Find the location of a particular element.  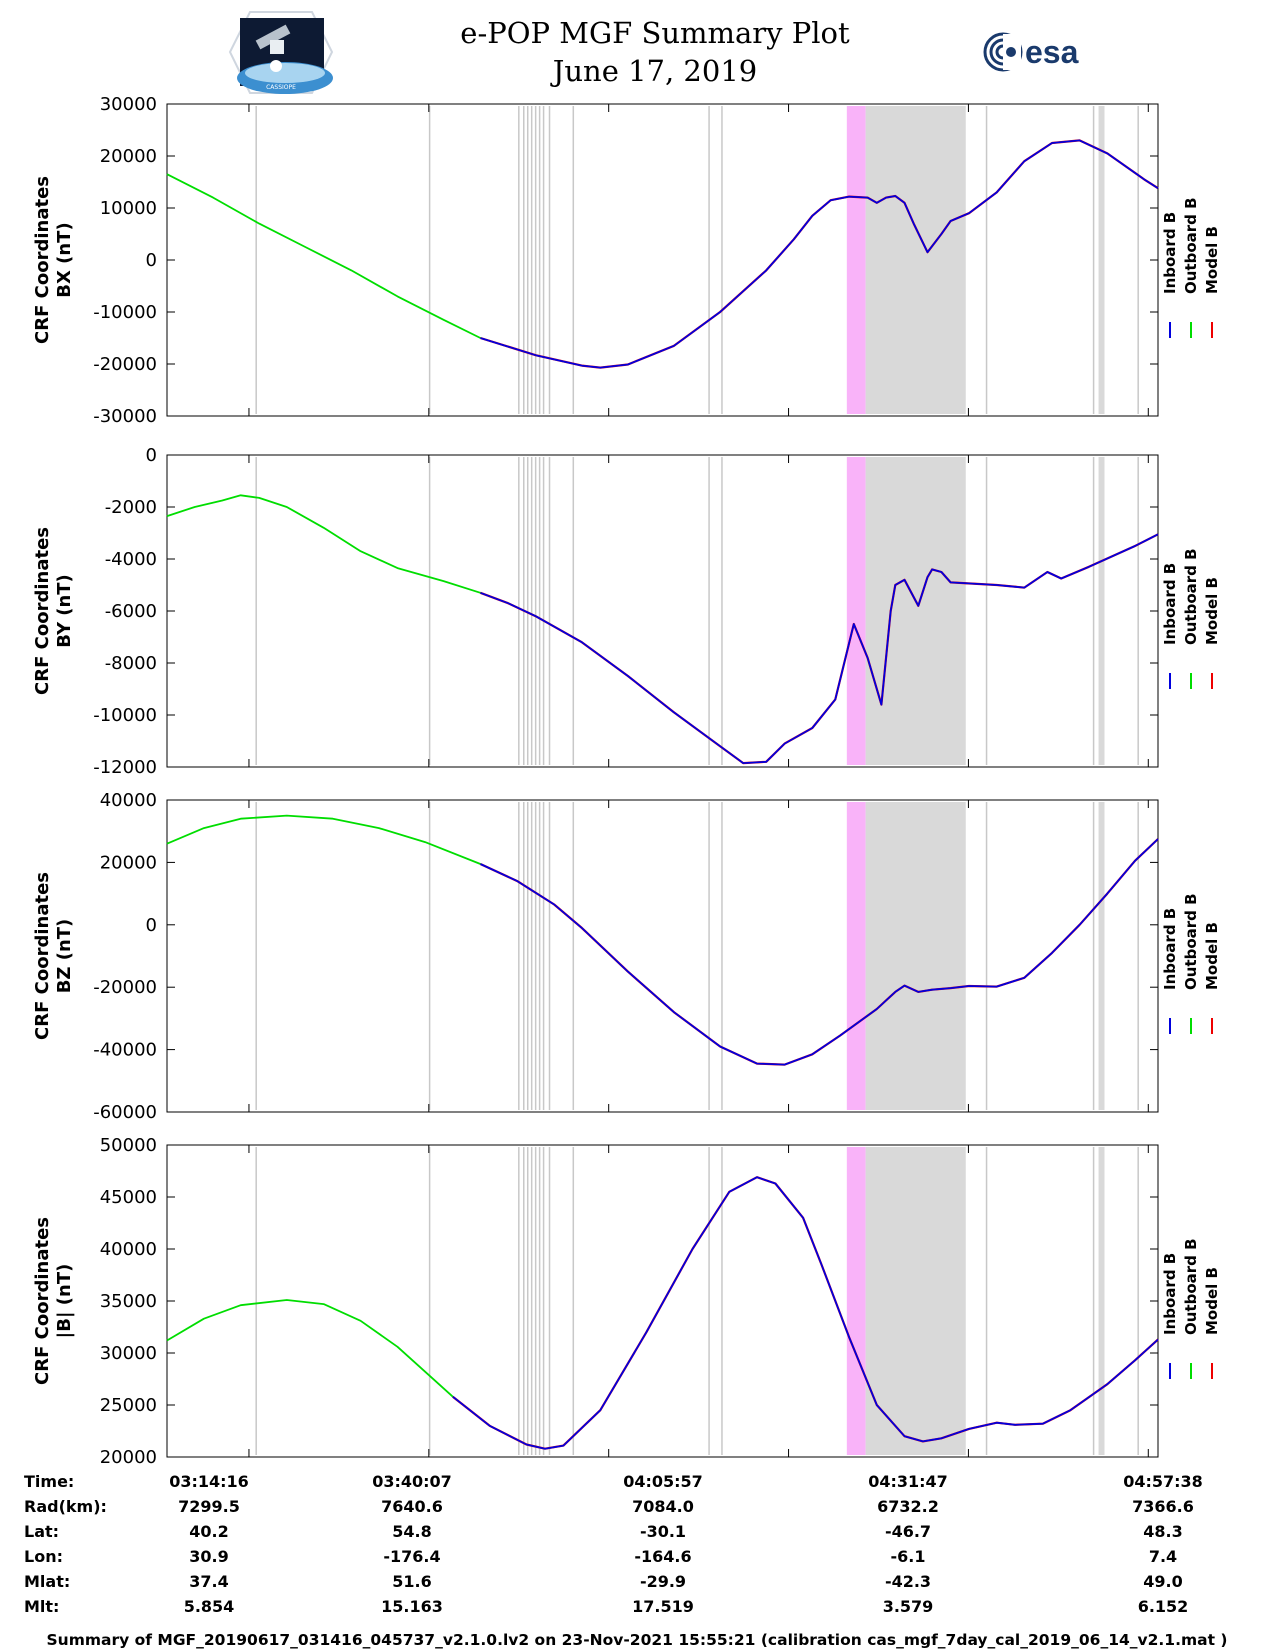

y-tick-label: 45000 is located at coordinates (128, 1197).